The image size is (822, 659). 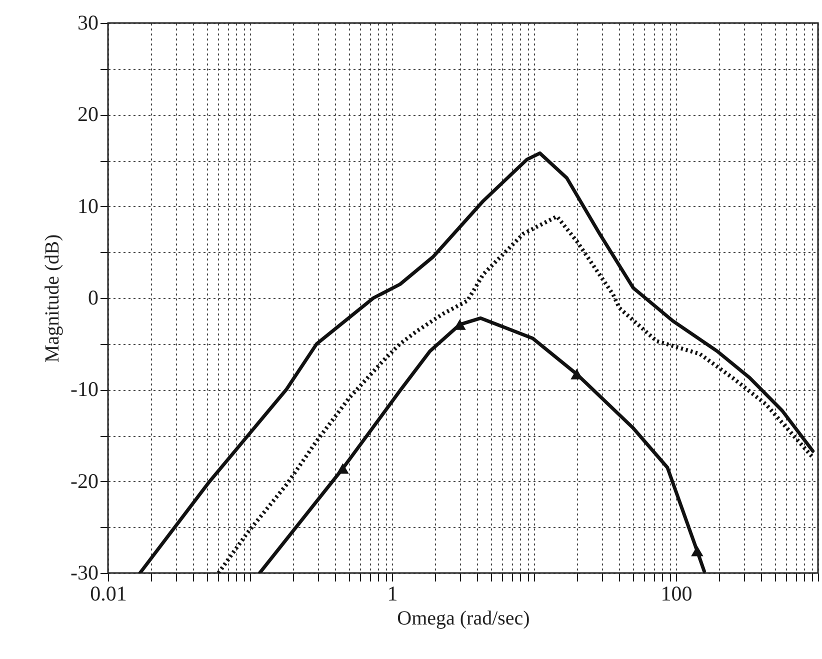 I want to click on x-tick-label: 1, so click(x=392, y=594).